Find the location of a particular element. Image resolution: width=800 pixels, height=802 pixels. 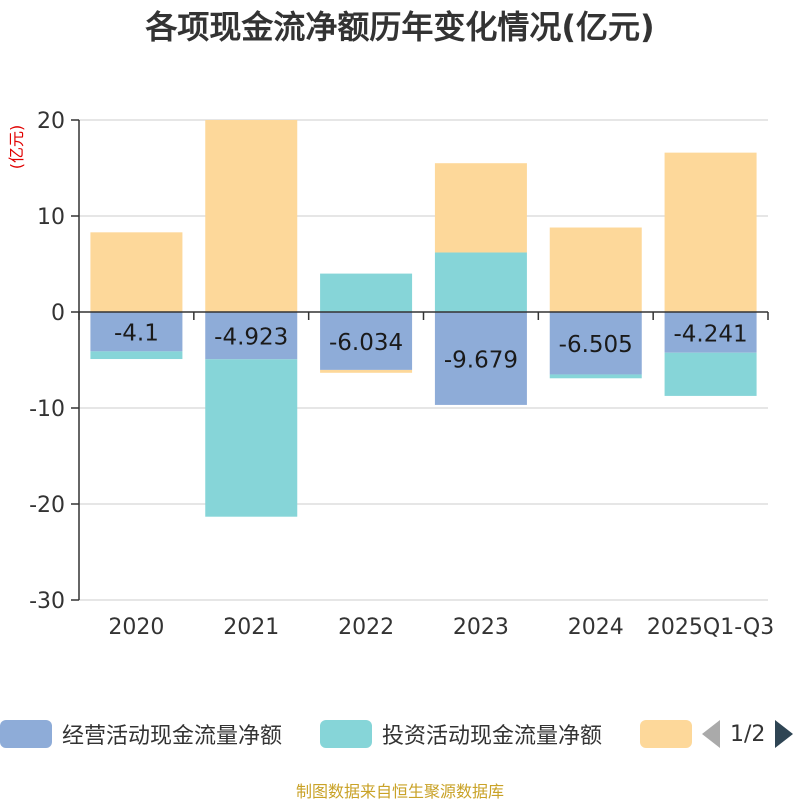

chart-title: 各项现金流净额历年变化情况(亿元) is located at coordinates (400, 27).